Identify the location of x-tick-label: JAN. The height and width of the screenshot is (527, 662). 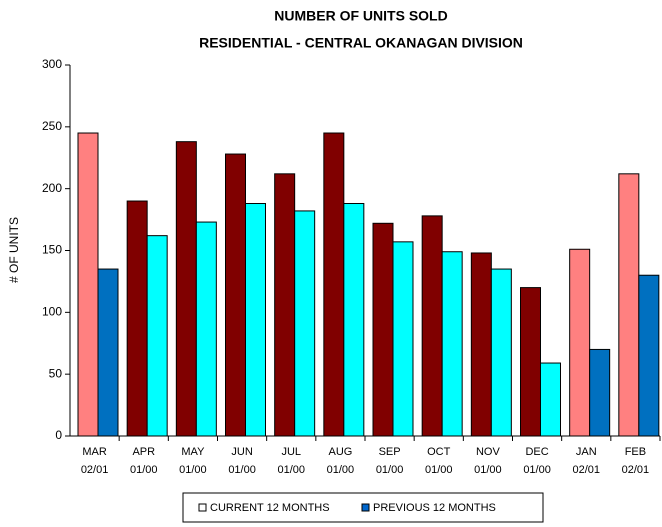
(586, 452).